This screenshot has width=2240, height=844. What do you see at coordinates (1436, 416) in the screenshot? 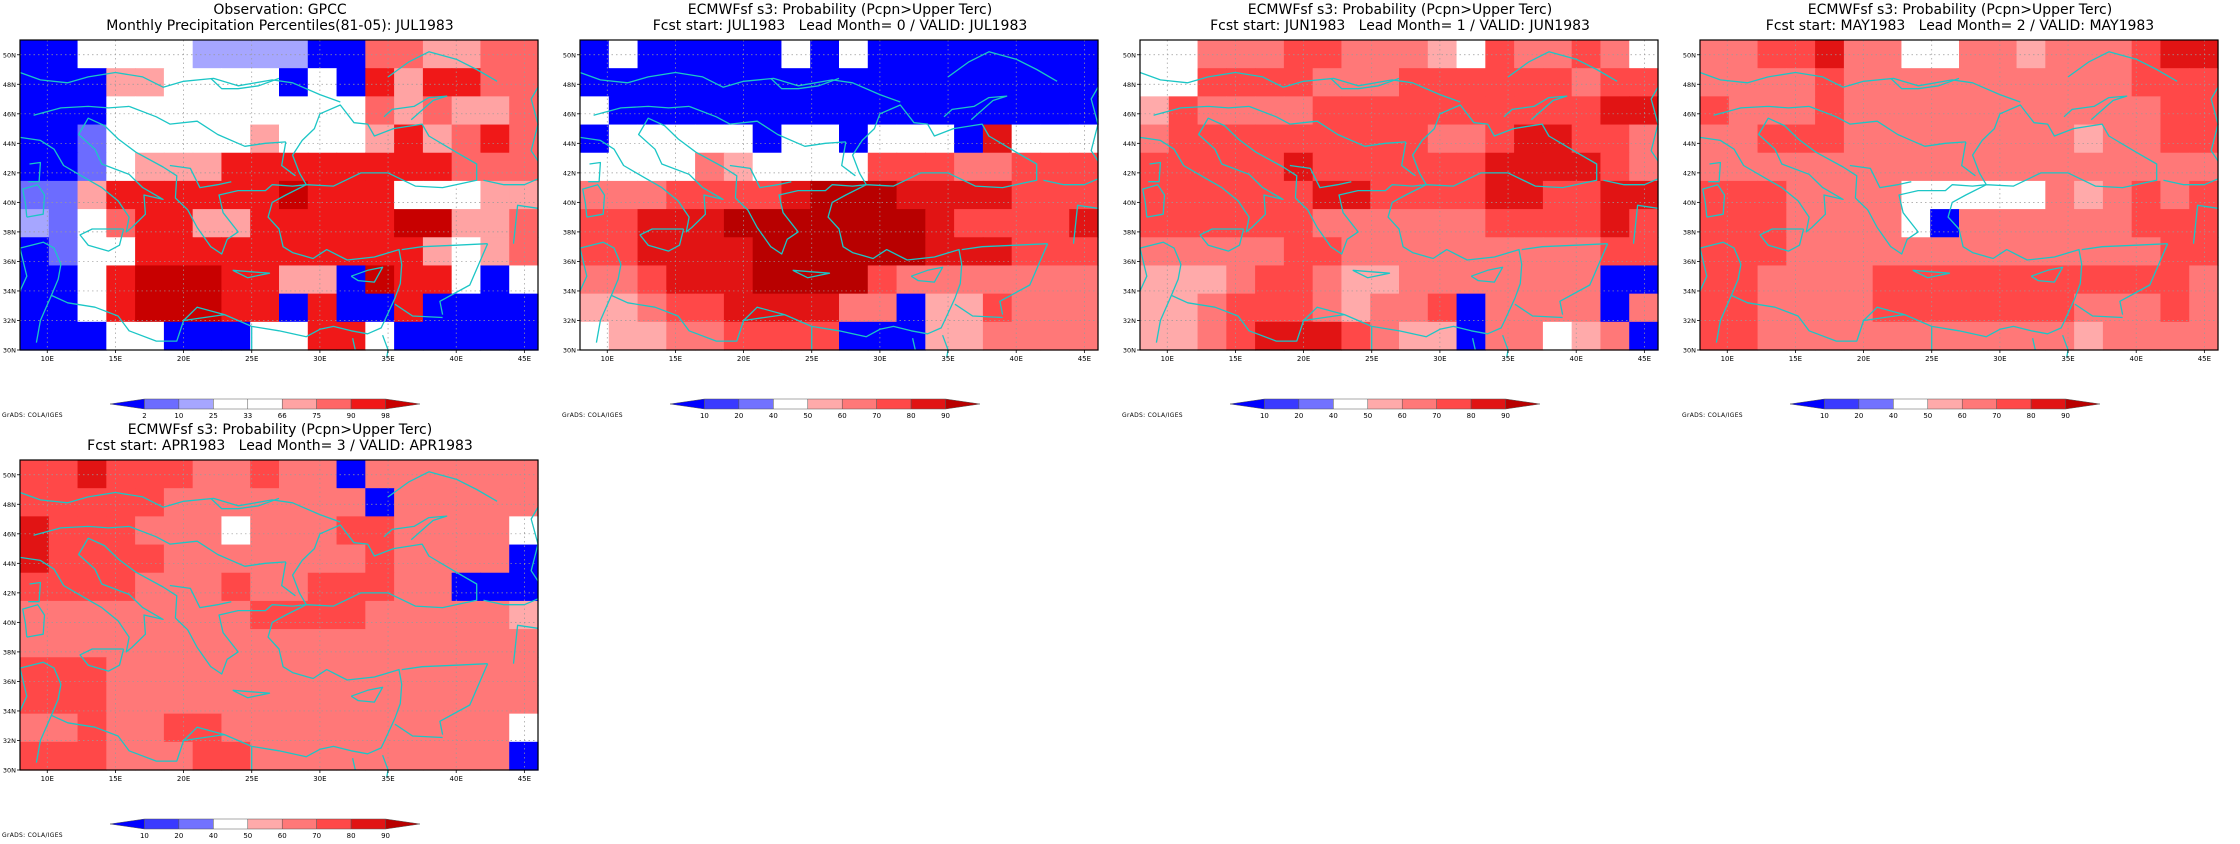
I see `colorbar-label: 70` at bounding box center [1436, 416].